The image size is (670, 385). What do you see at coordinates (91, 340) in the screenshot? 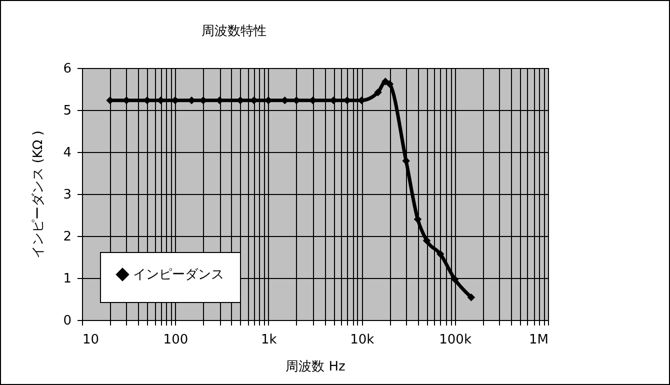
I see `x-tick-label: 10` at bounding box center [91, 340].